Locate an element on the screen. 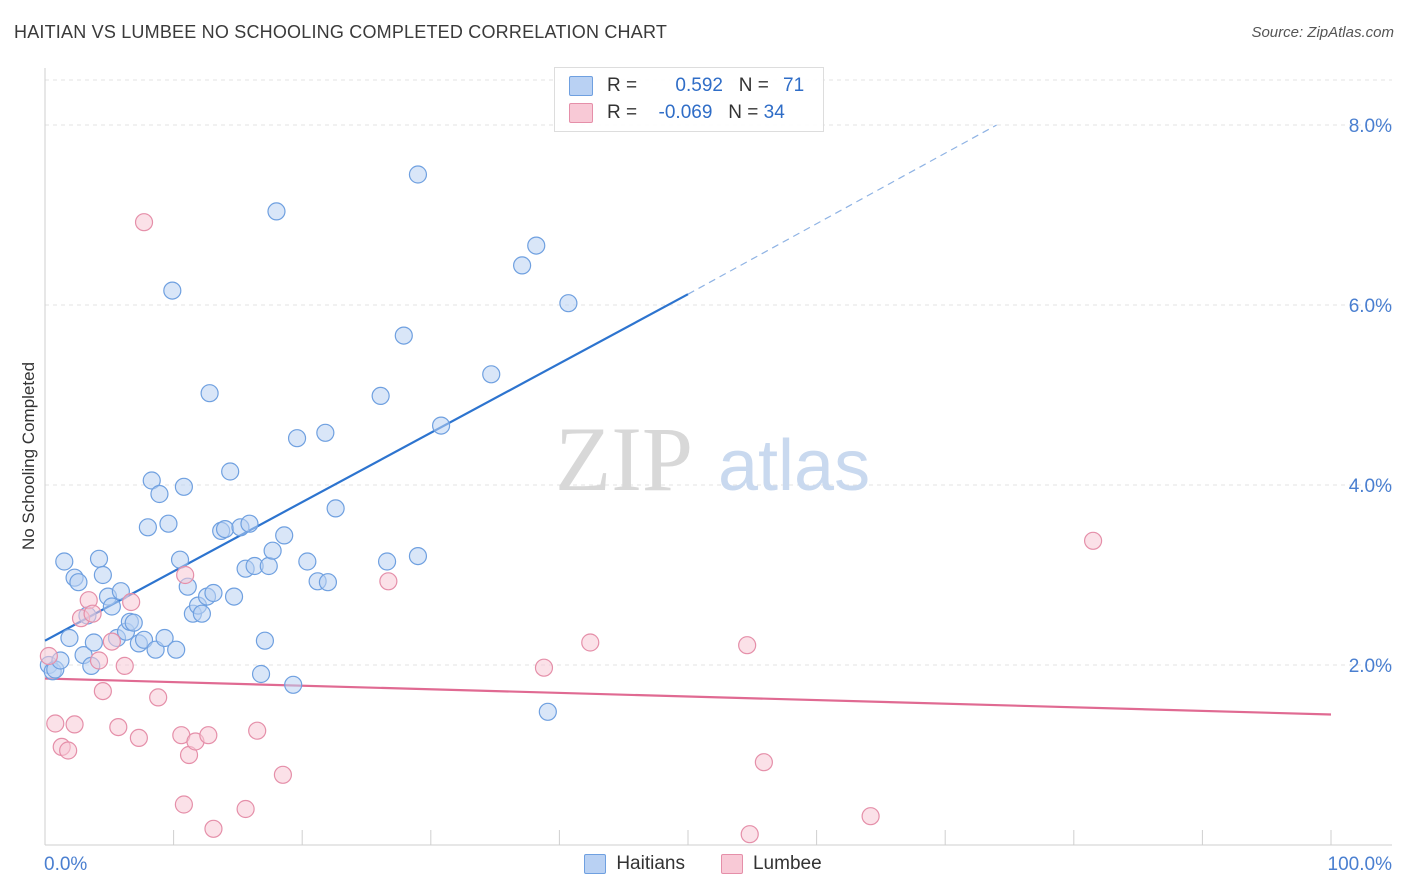  series-swatch-lumbee is located at coordinates (731, 864).